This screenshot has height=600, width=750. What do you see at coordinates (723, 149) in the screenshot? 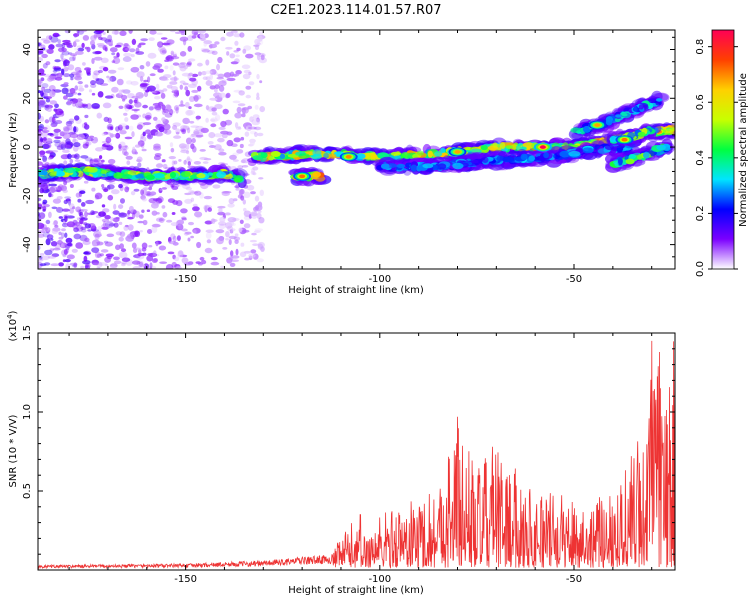
I see `colorbar-gradient` at bounding box center [723, 149].